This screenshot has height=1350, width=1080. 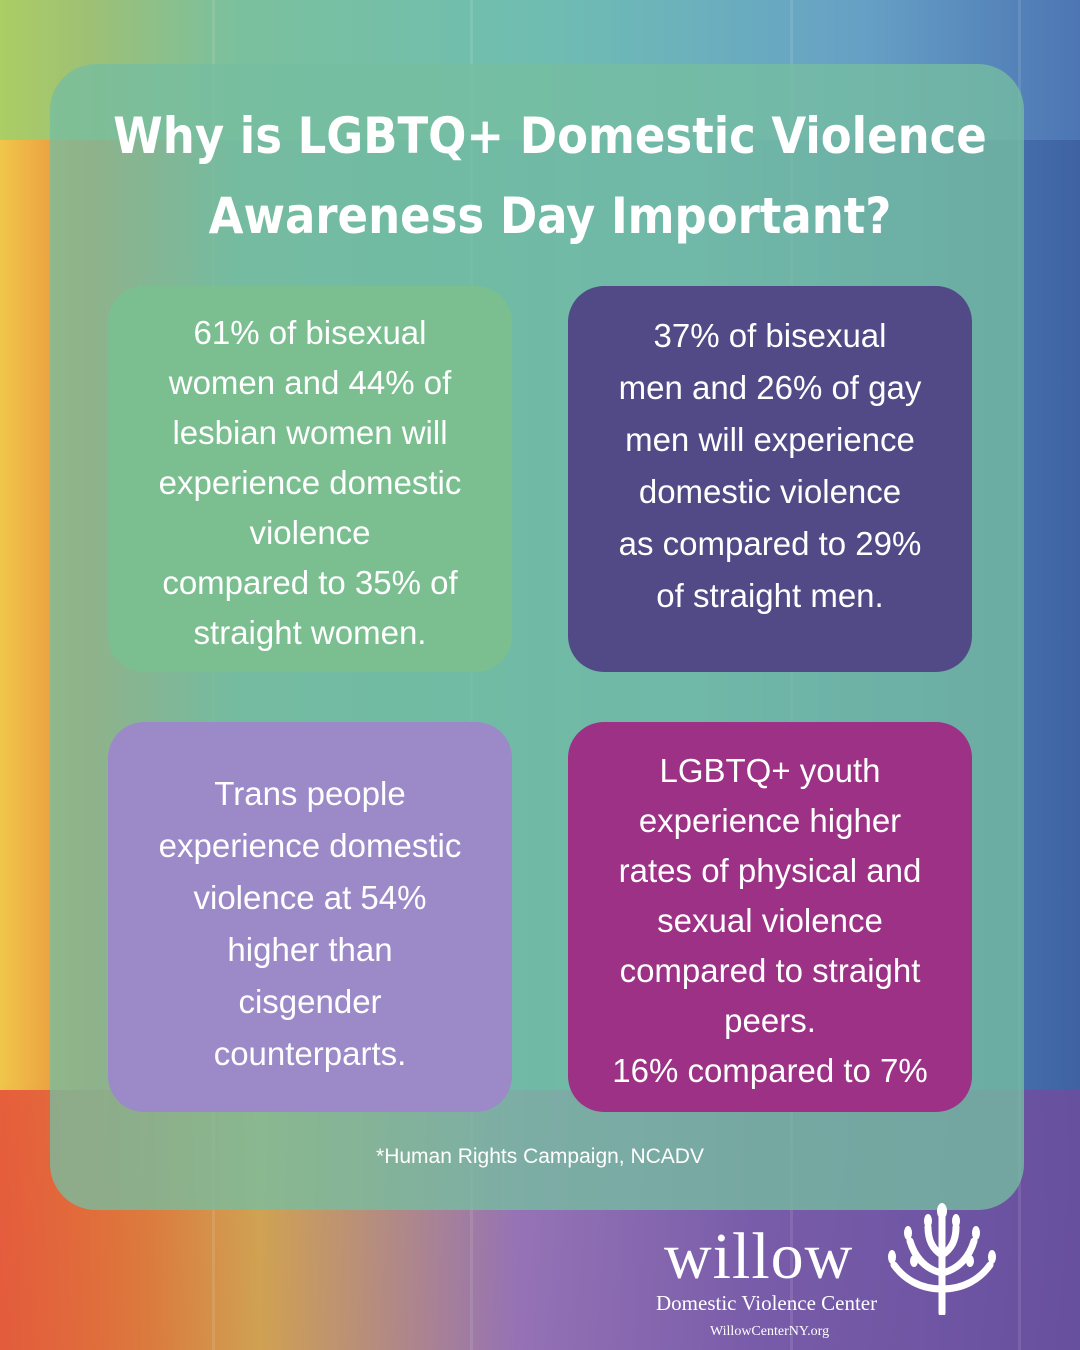 I want to click on card-text-line: Trans people, so click(x=310, y=793).